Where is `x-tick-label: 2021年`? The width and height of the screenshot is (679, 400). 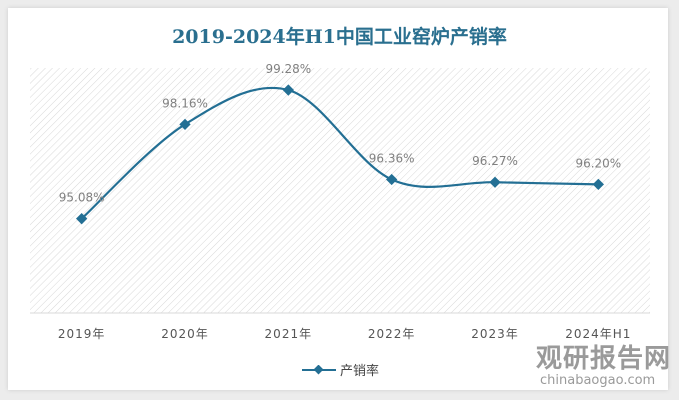
x-tick-label: 2021年 is located at coordinates (289, 334).